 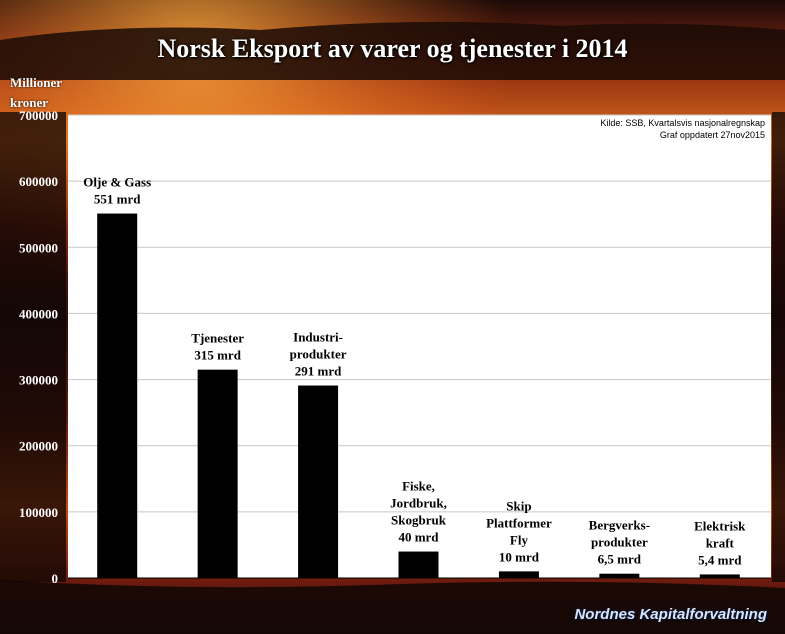 I want to click on y-tick-label: 0, so click(x=55, y=578).